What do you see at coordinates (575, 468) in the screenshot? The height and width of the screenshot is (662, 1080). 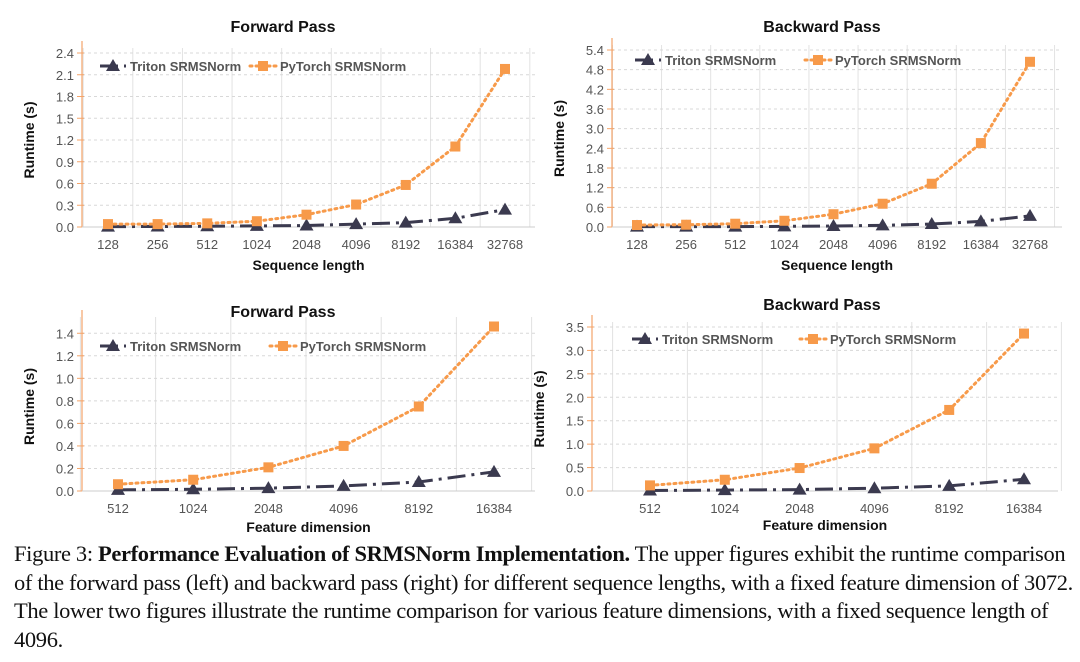 I see `y-tick-label: 0.5` at bounding box center [575, 468].